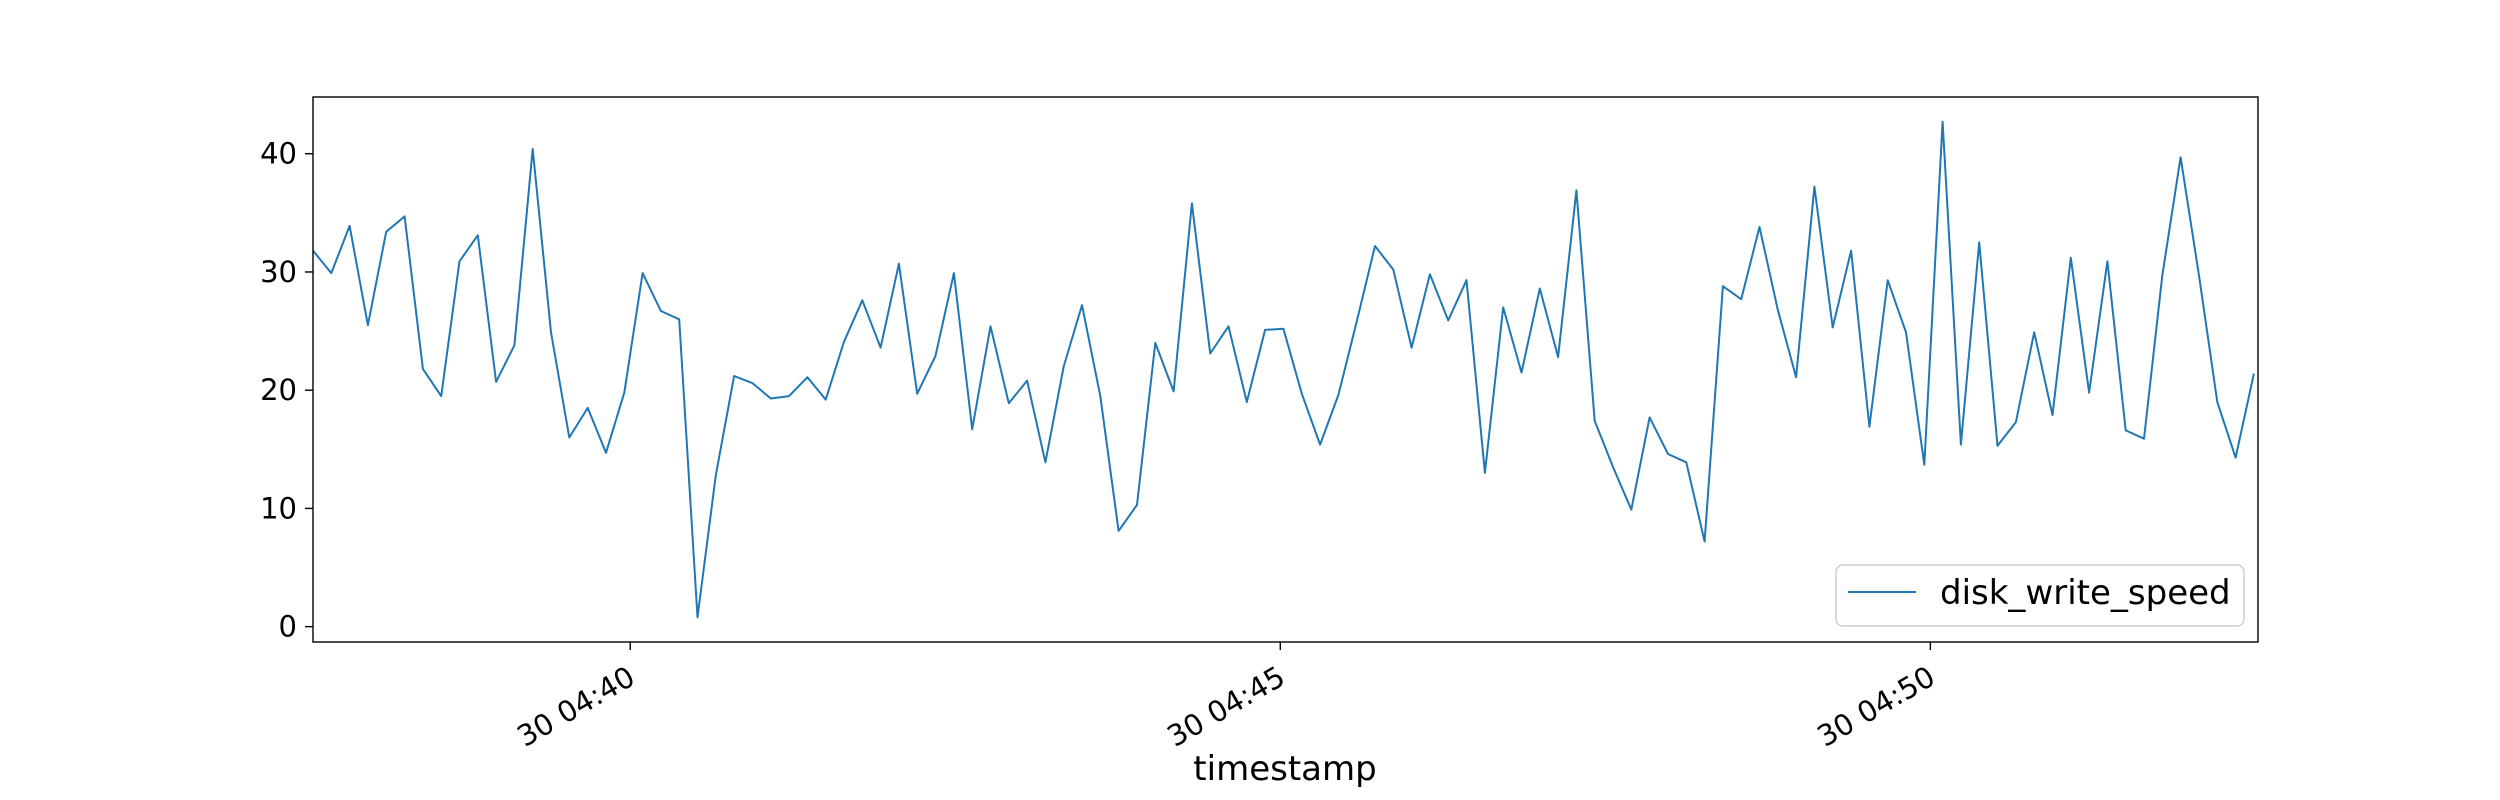 This screenshot has height=800, width=2500. I want to click on legend: disk_write_speed, so click(2040, 595).